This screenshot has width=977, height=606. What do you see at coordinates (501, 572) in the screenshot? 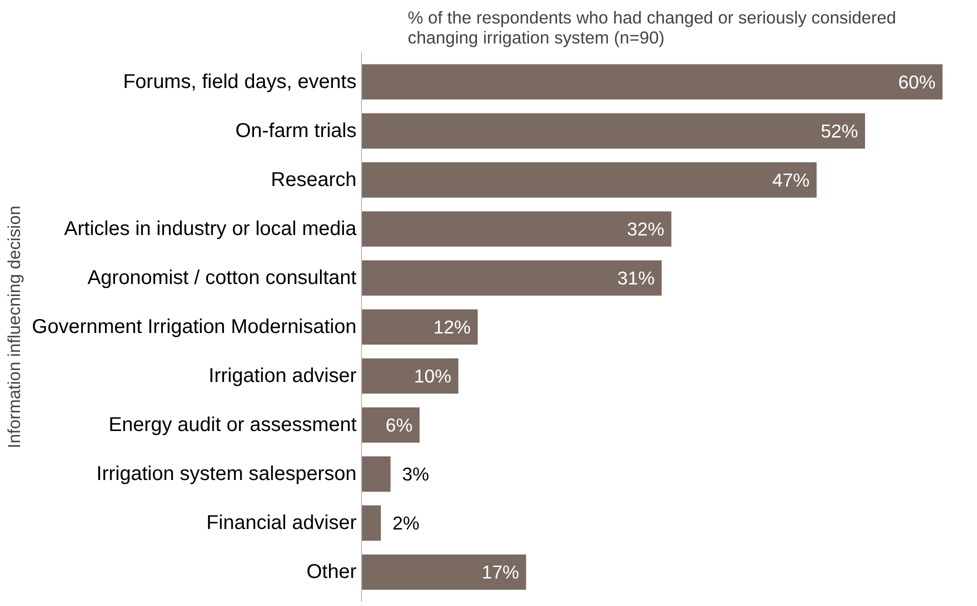
I see `data-label: 17%` at bounding box center [501, 572].